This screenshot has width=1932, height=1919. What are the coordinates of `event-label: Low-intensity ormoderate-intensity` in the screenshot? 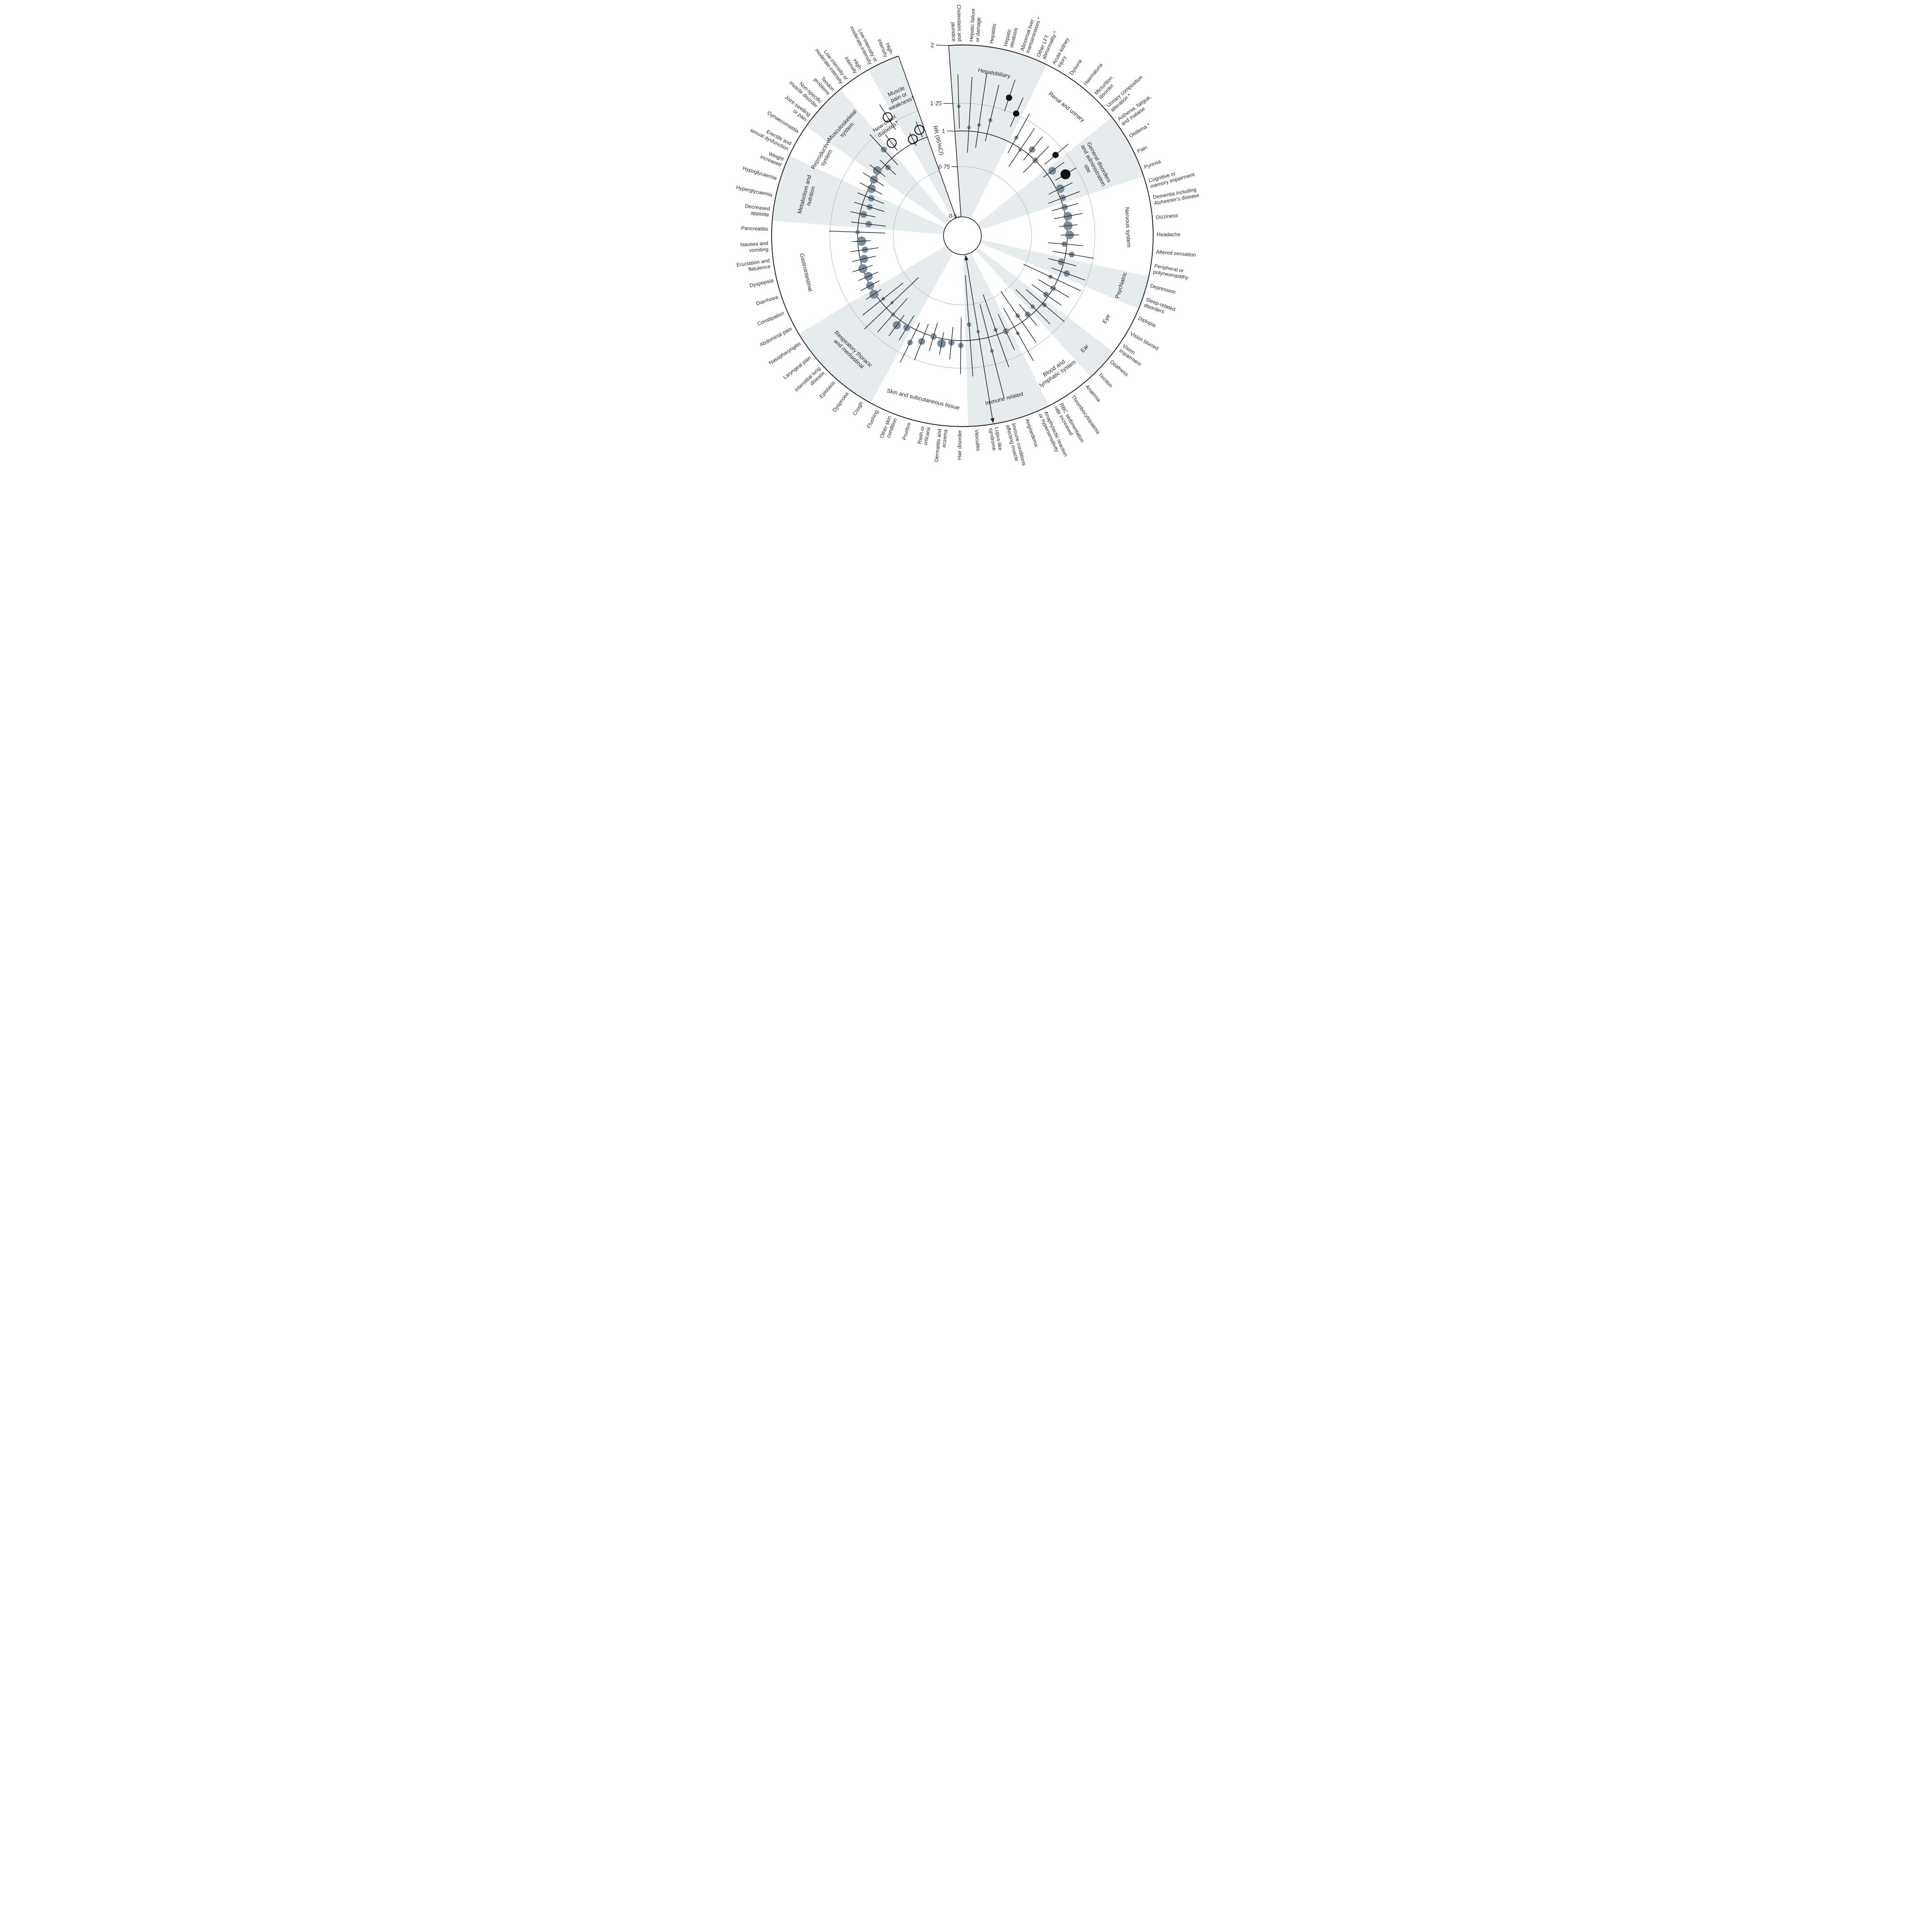 It's located at (831, 64).